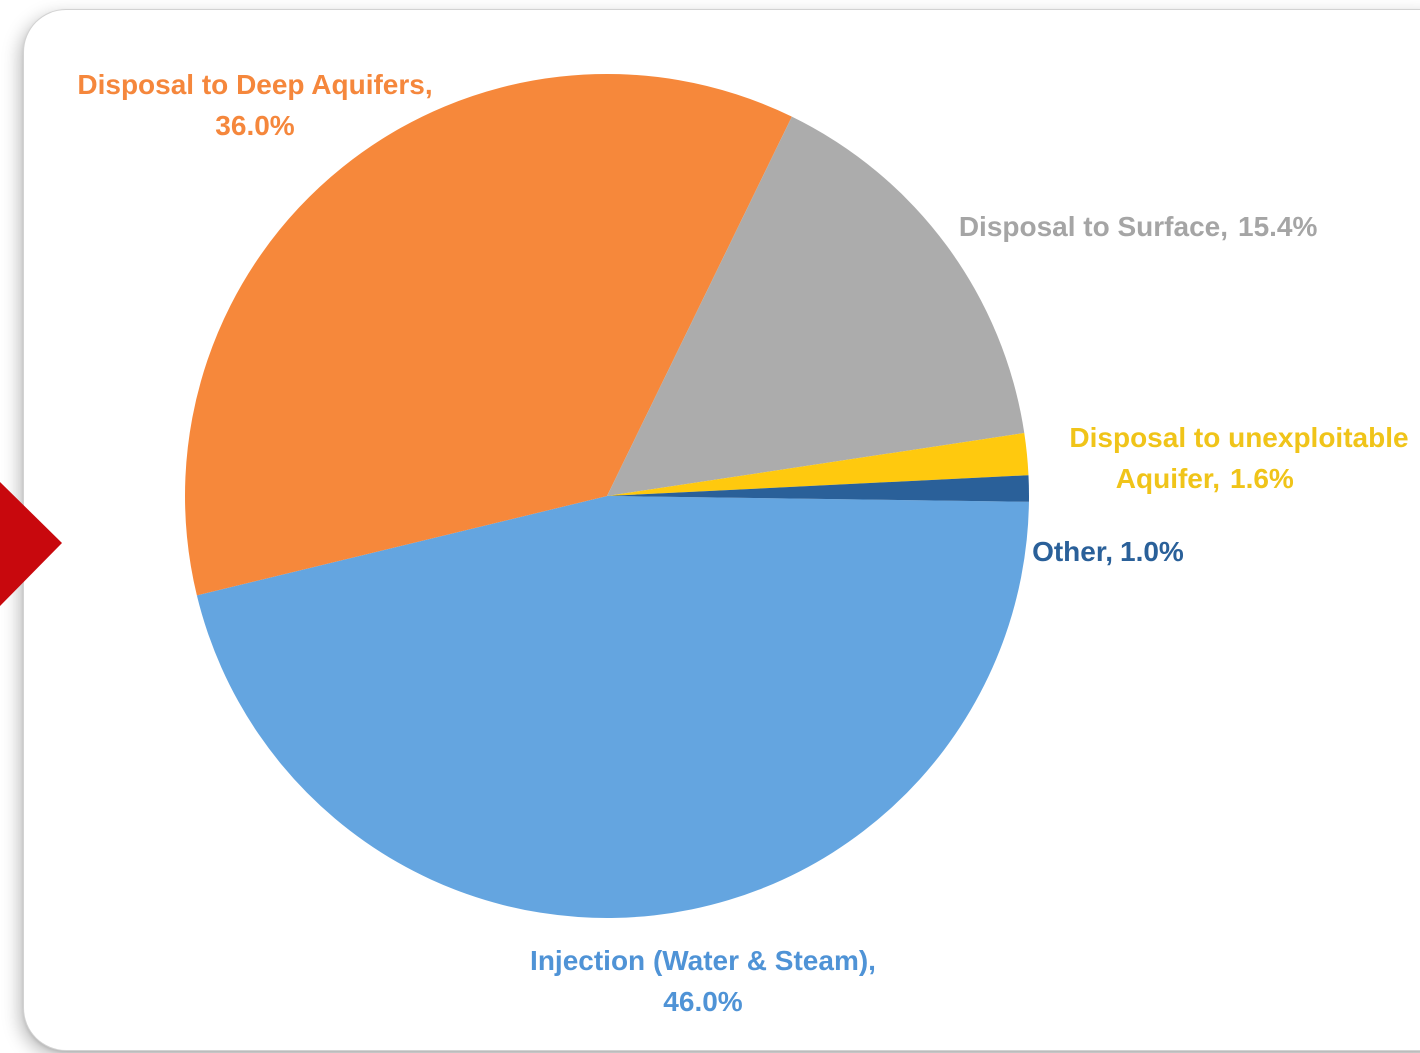 The width and height of the screenshot is (1420, 1053). I want to click on label-other-pct: 1.0%, so click(1152, 551).